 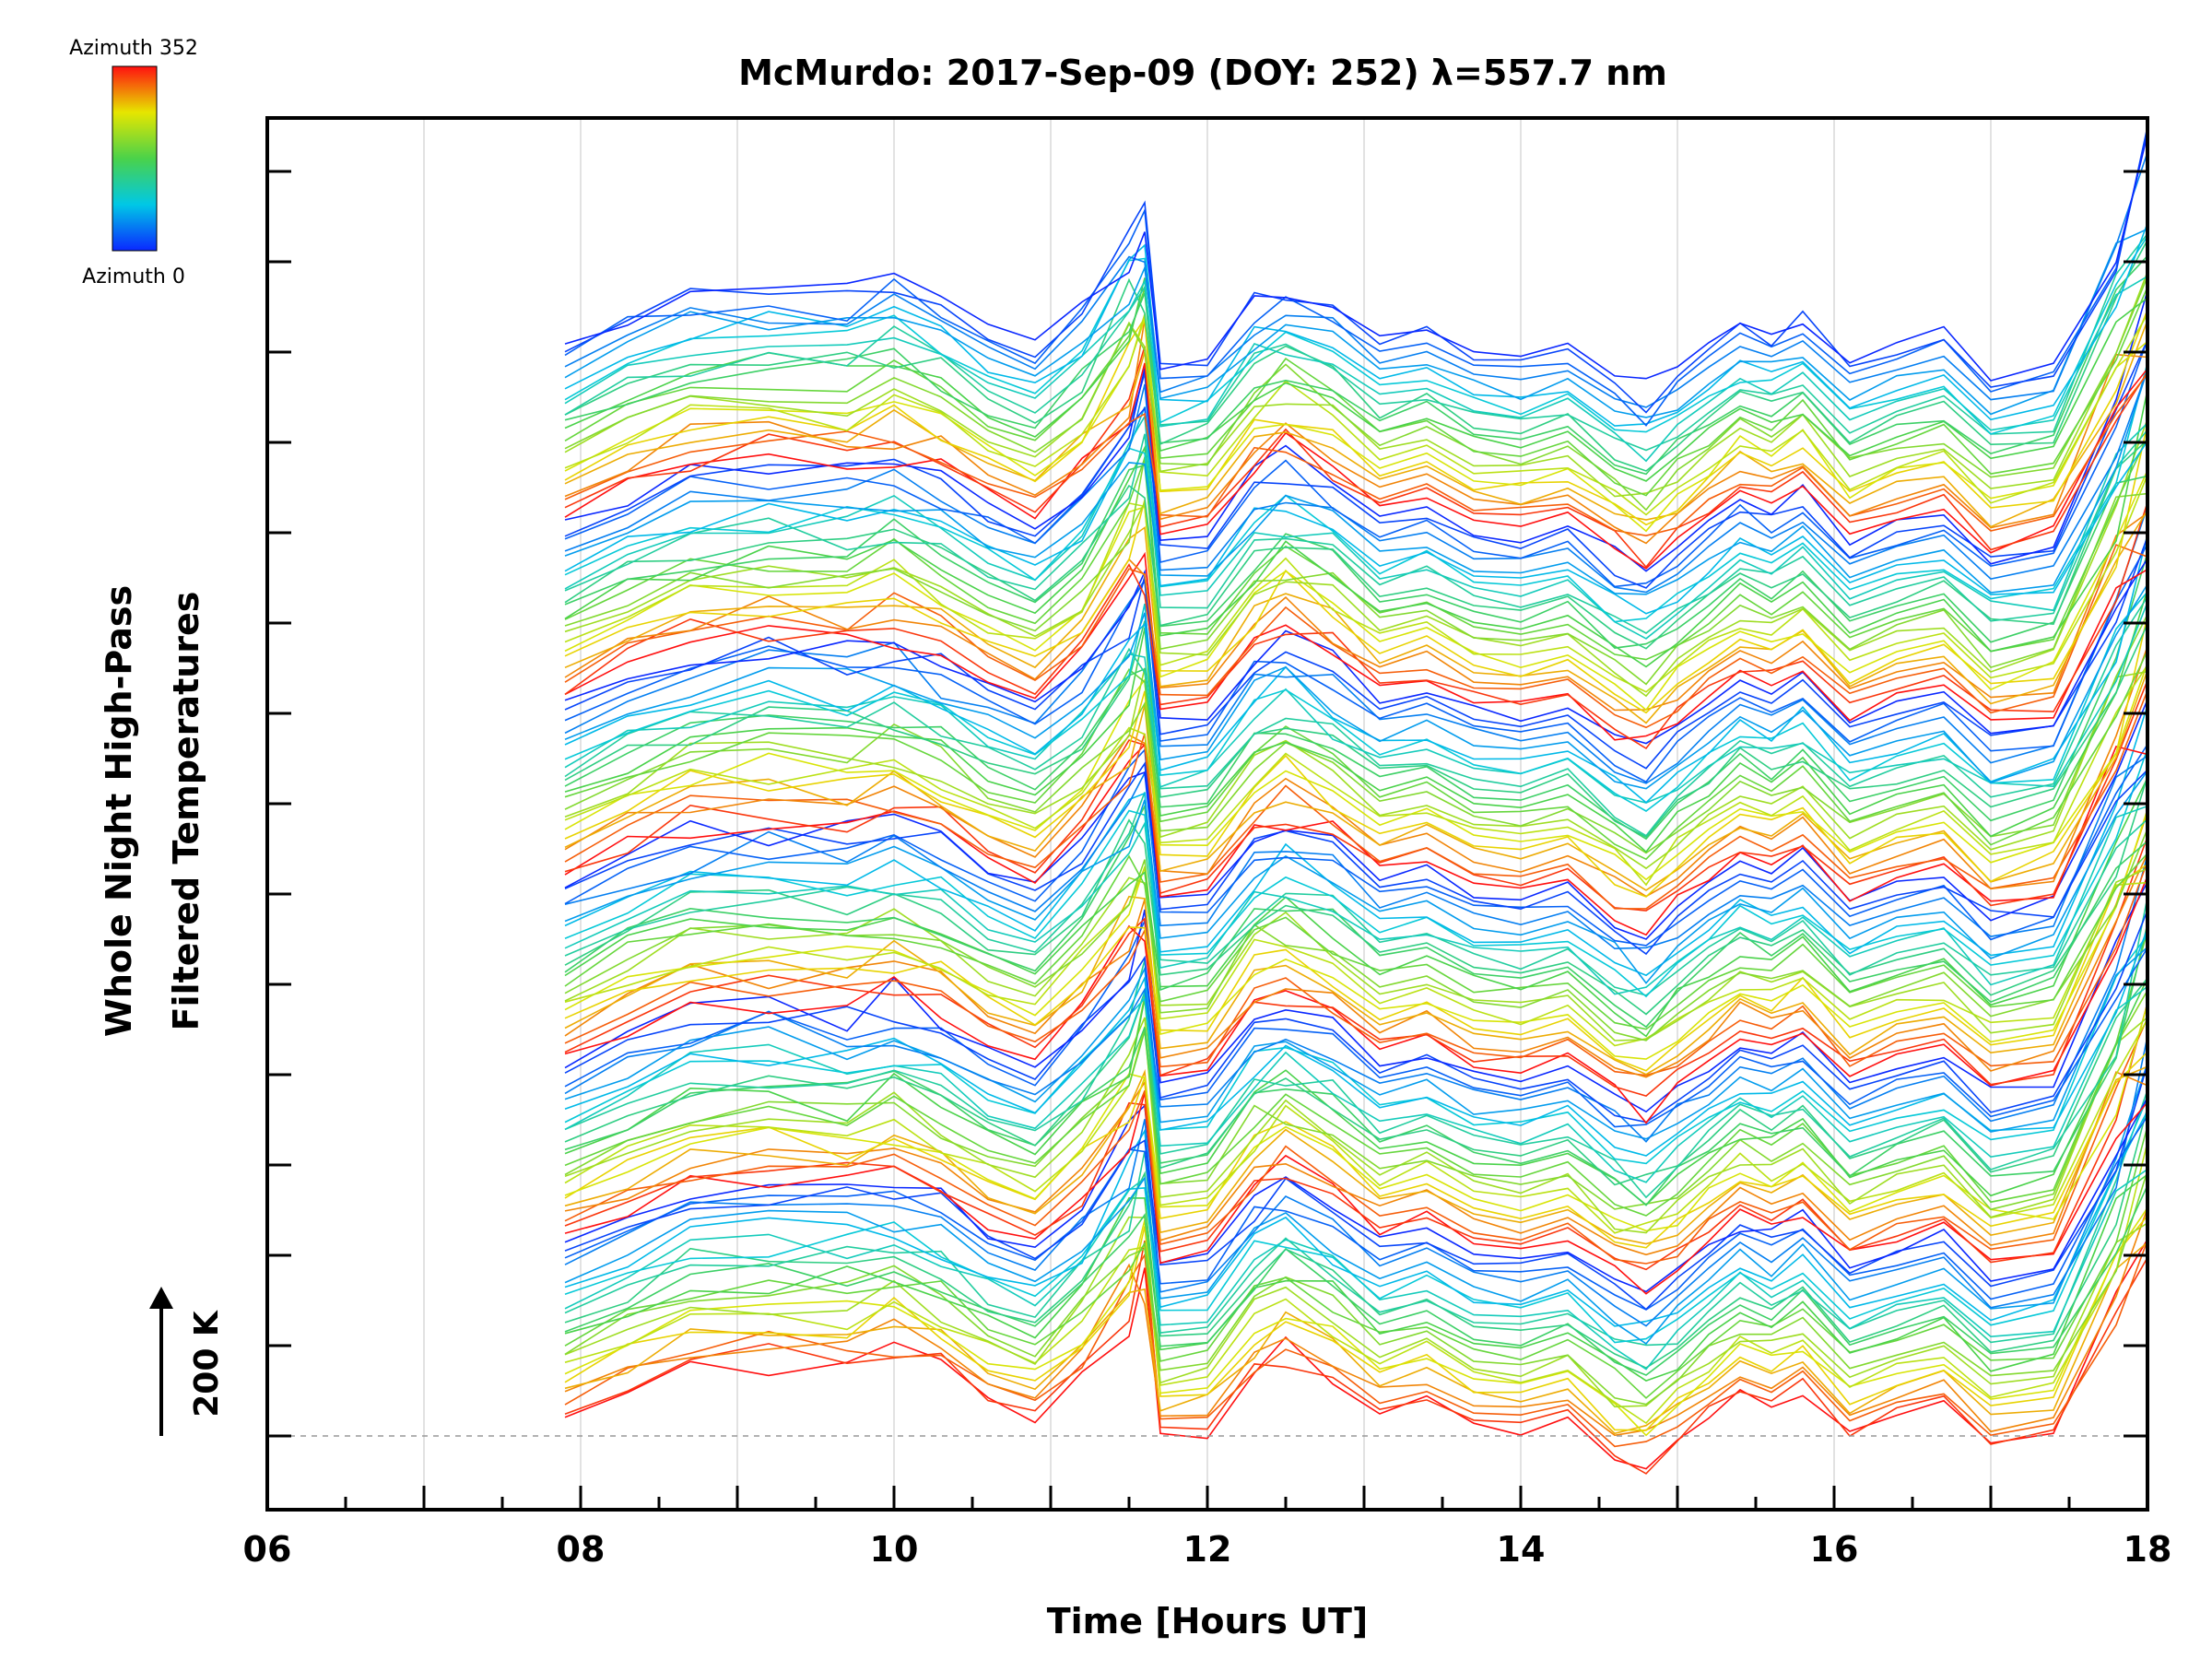 What do you see at coordinates (1207, 1549) in the screenshot?
I see `x-tick-label-12: 12` at bounding box center [1207, 1549].